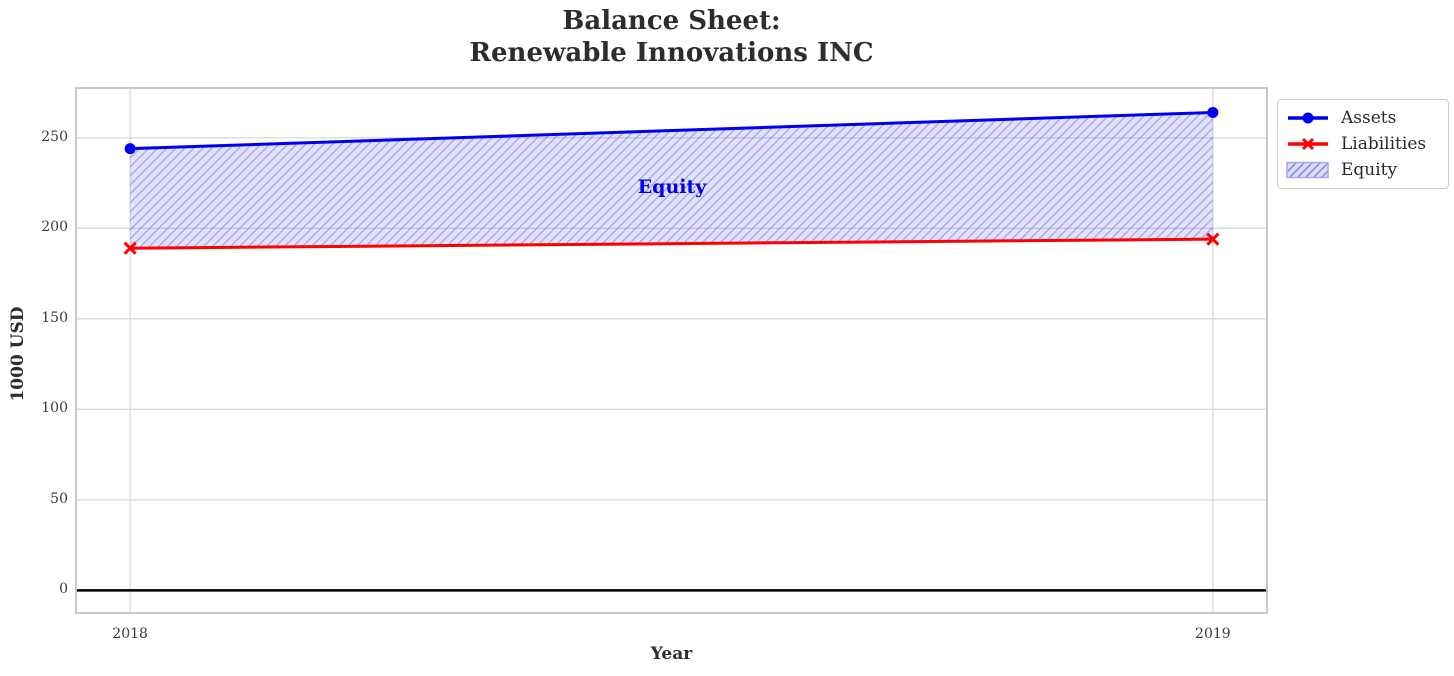 The height and width of the screenshot is (676, 1454). I want to click on y-tick-label: 250, so click(54, 136).